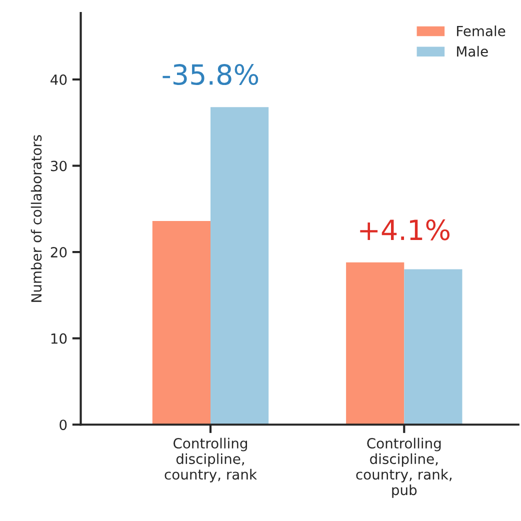 The height and width of the screenshot is (521, 521). Describe the element at coordinates (472, 51) in the screenshot. I see `legend-label: Male` at that location.